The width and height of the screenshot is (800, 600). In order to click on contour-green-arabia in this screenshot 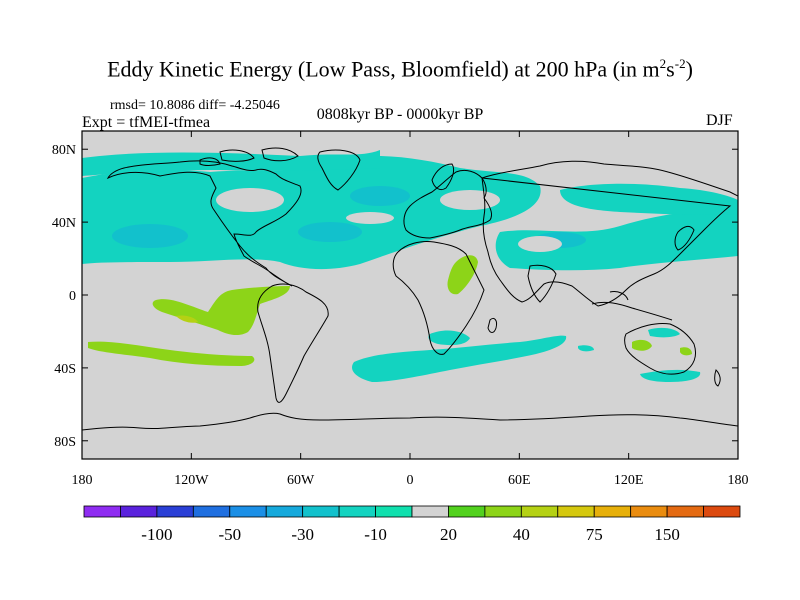, I will do `click(462, 275)`.